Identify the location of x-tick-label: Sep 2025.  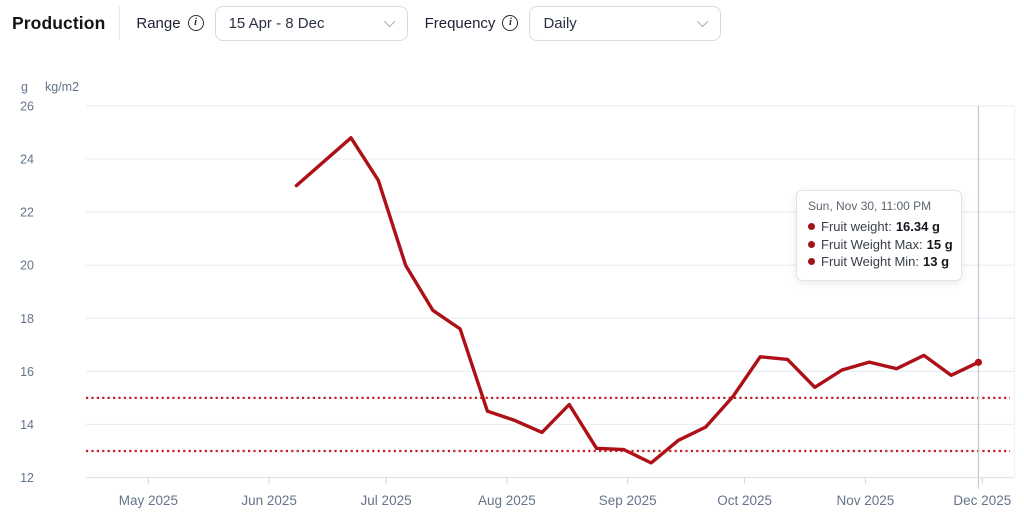
(628, 500).